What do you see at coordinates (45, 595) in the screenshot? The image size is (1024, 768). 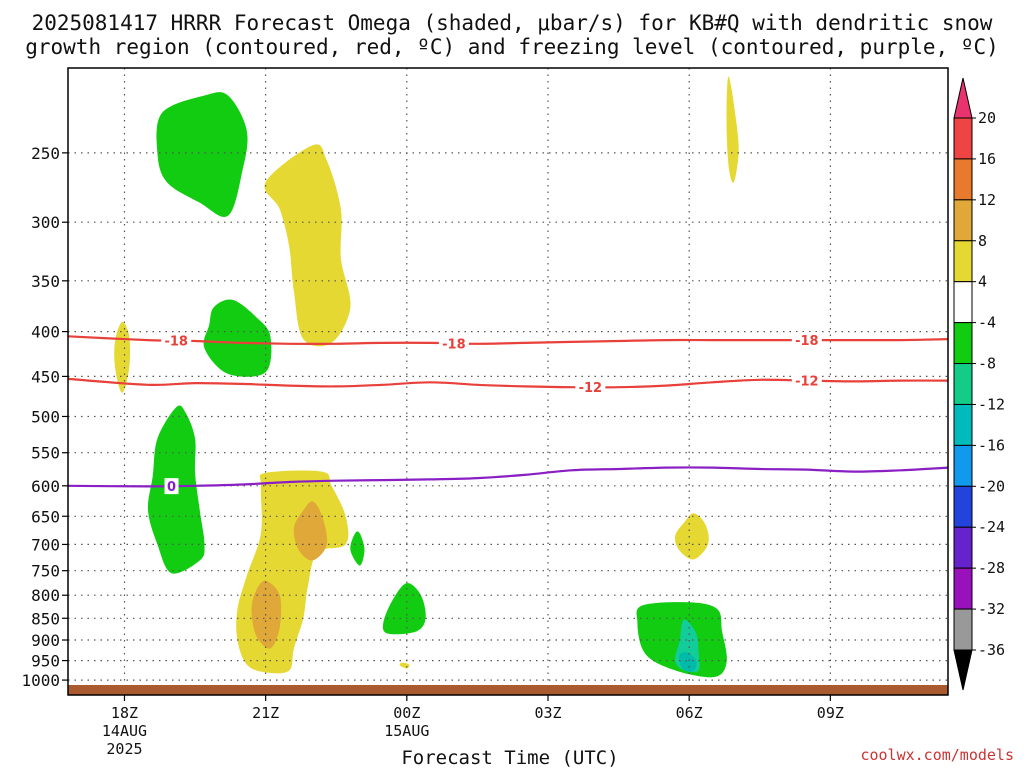 I see `y-tick-label-800: 800` at bounding box center [45, 595].